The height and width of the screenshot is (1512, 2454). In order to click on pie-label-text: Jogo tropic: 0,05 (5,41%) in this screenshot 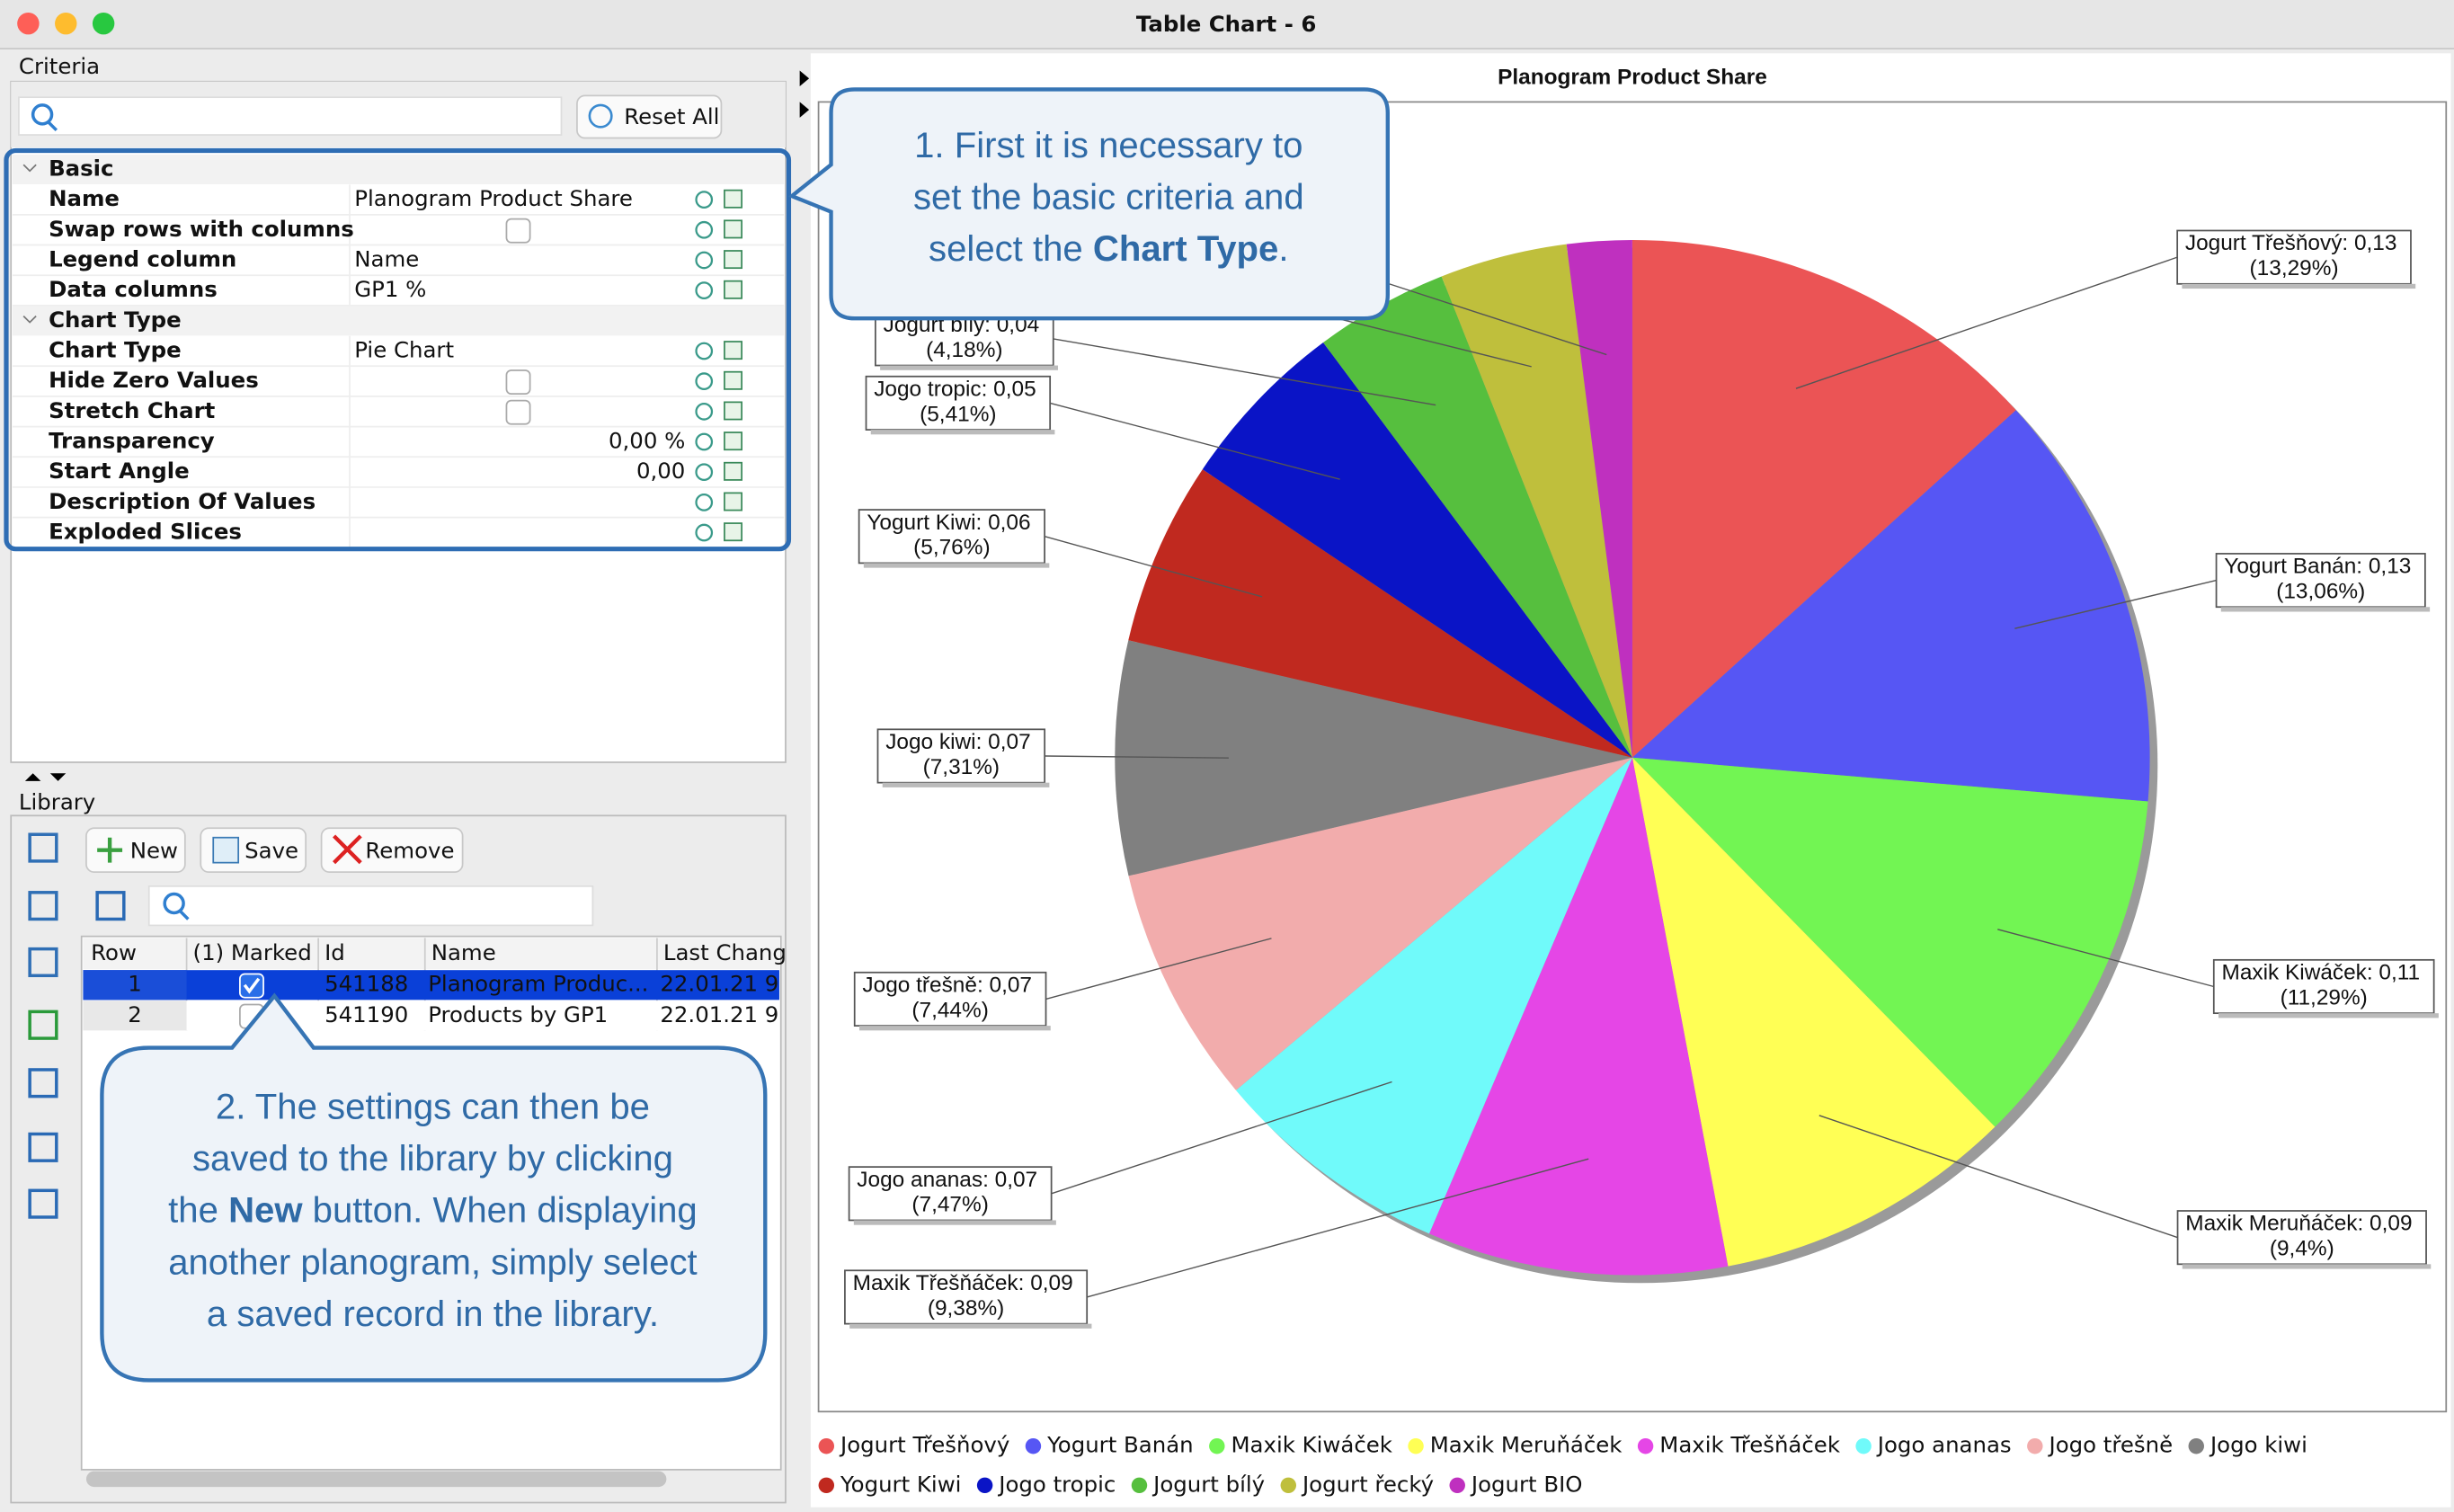, I will do `click(958, 402)`.